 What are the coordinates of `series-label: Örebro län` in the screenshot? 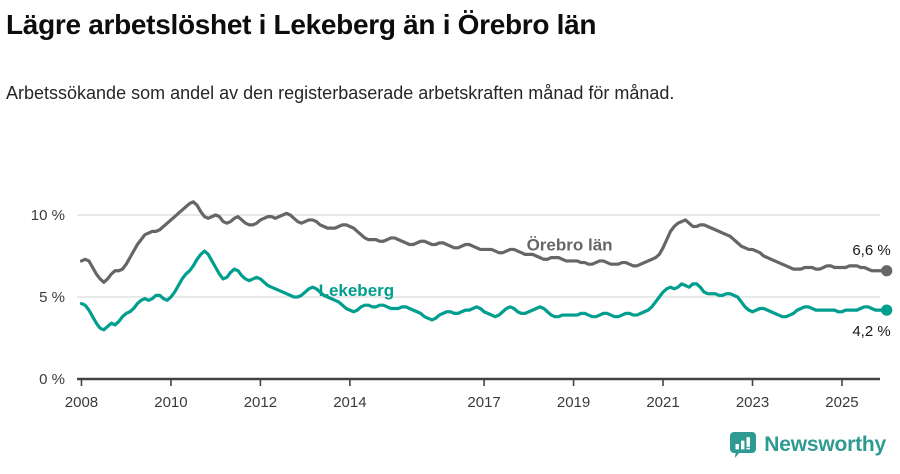 It's located at (570, 244).